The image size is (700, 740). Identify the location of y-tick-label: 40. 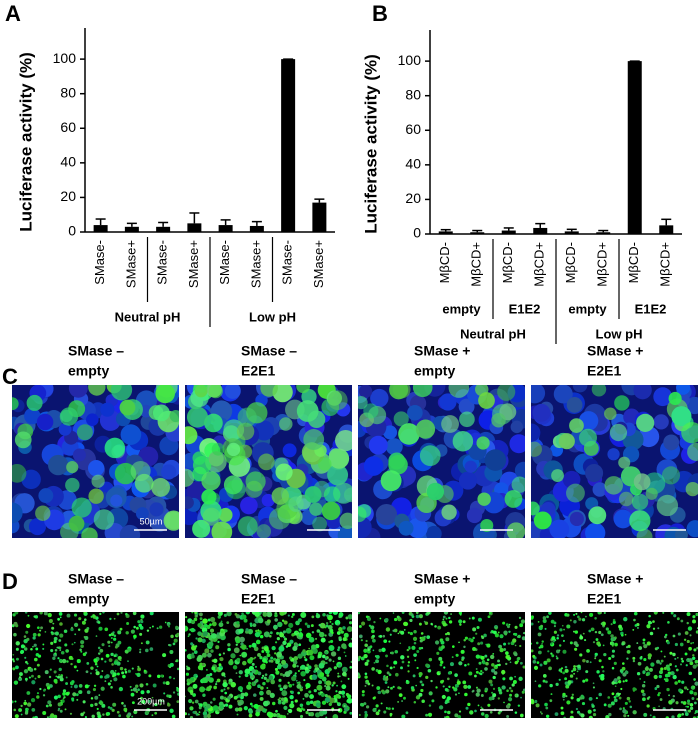
(413, 164).